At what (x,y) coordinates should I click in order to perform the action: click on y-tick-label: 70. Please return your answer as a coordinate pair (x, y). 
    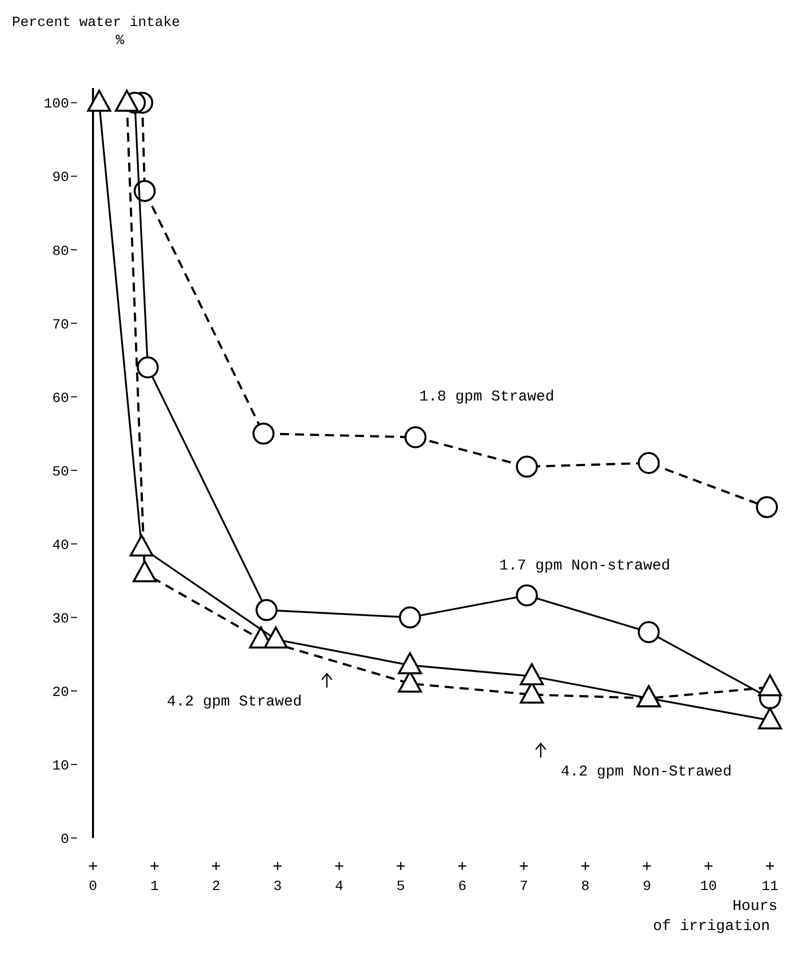
    Looking at the image, I should click on (60, 325).